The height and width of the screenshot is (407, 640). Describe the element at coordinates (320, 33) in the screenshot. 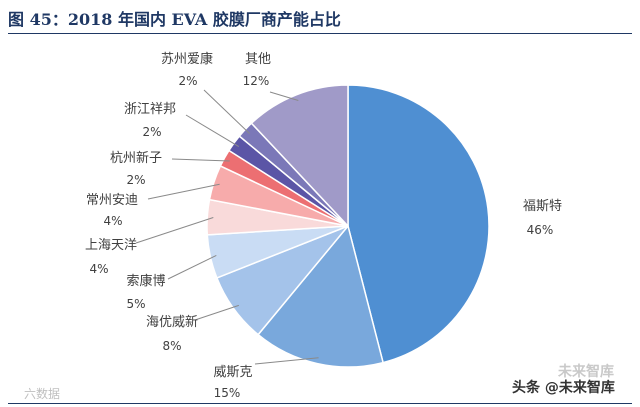

I see `title-divider` at that location.